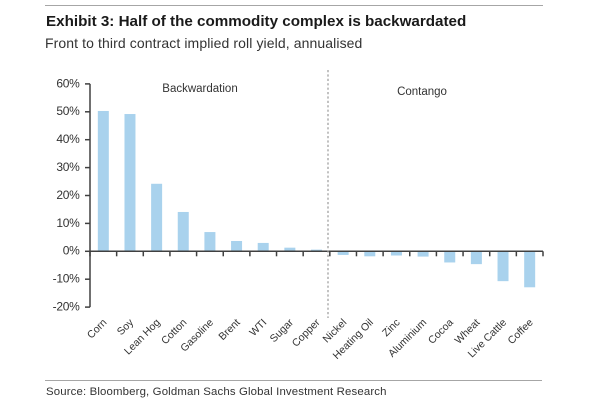 Image resolution: width=611 pixels, height=407 pixels. What do you see at coordinates (521, 332) in the screenshot?
I see `svg-text: Coffee` at bounding box center [521, 332].